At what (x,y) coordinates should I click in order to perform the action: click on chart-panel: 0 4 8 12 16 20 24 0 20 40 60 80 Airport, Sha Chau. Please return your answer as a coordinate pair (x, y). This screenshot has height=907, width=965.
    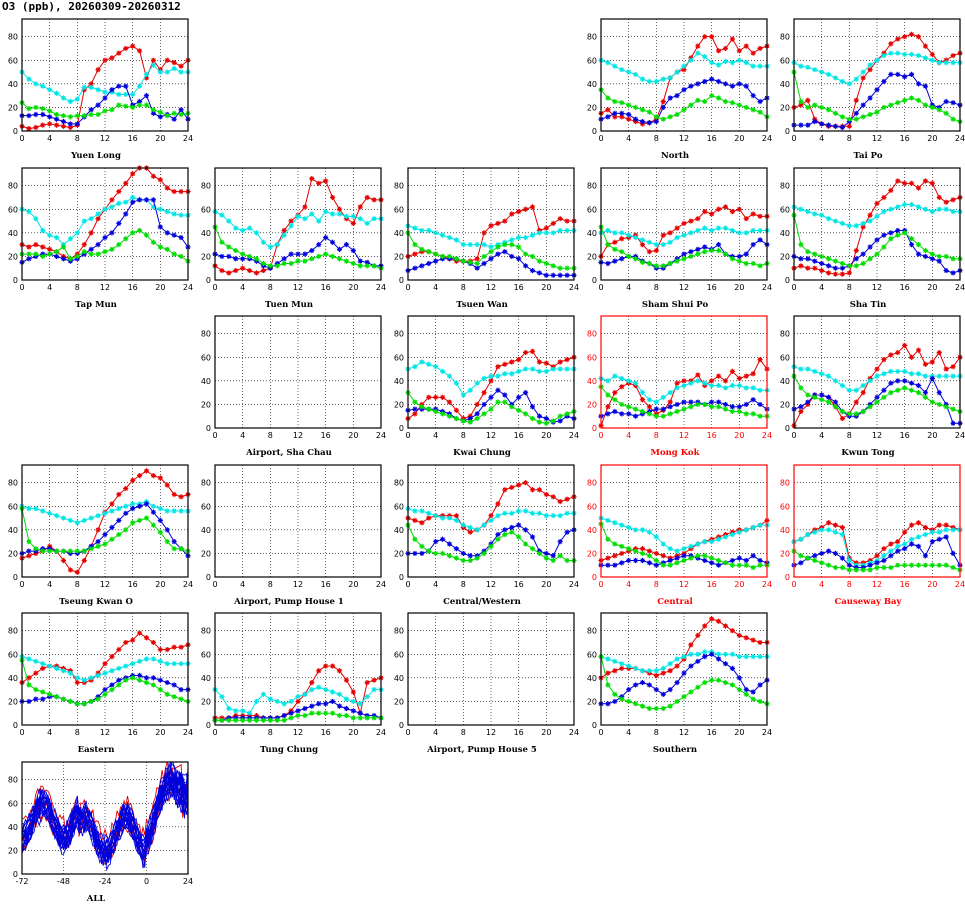
    Looking at the image, I should click on (289, 387).